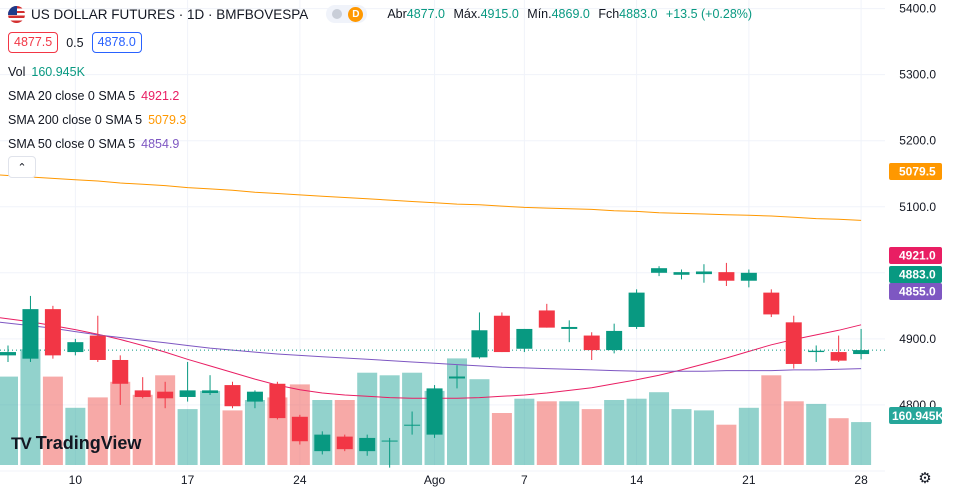 This screenshot has width=956, height=493. What do you see at coordinates (356, 14) in the screenshot?
I see `market-status-badge: D` at bounding box center [356, 14].